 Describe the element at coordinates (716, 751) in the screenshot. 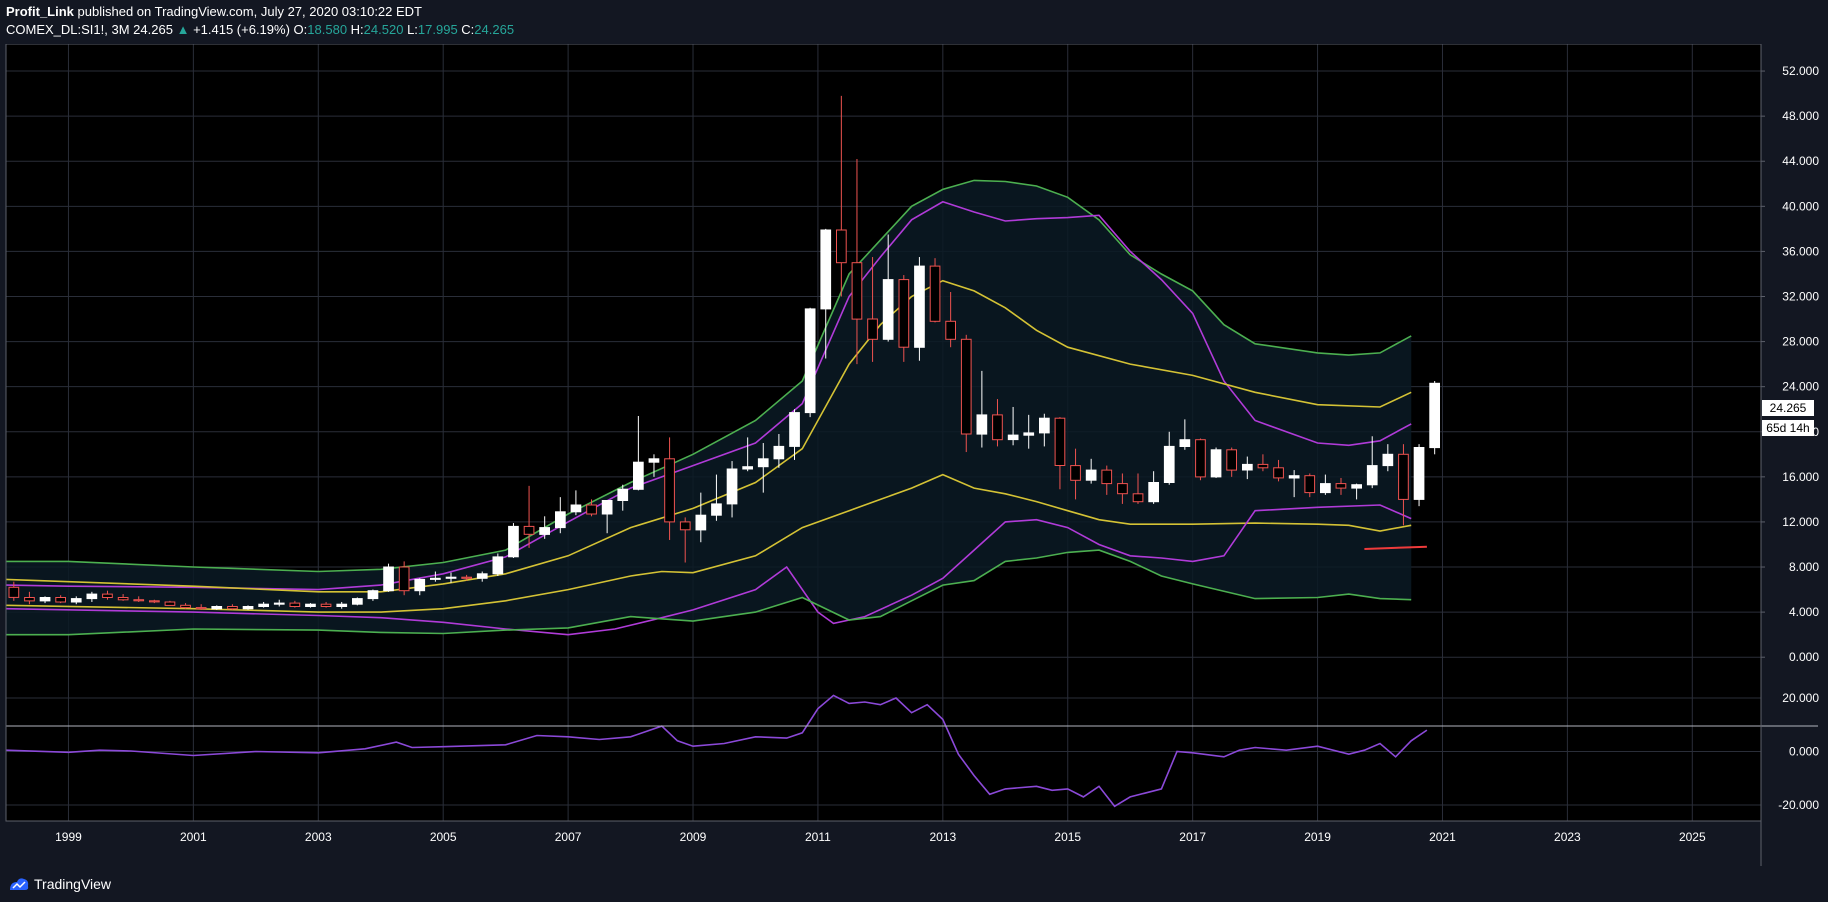

I see `oscillator-line` at that location.